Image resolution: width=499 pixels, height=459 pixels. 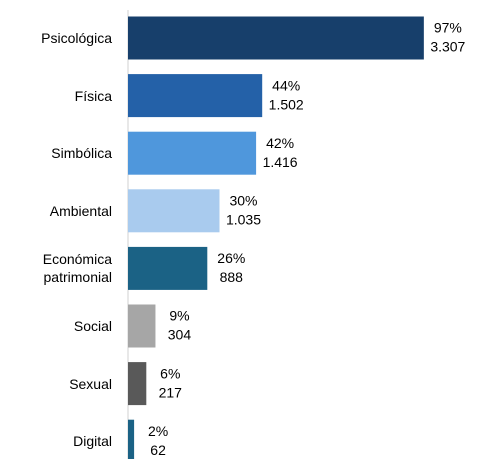 I want to click on count-label: 62, so click(x=158, y=450).